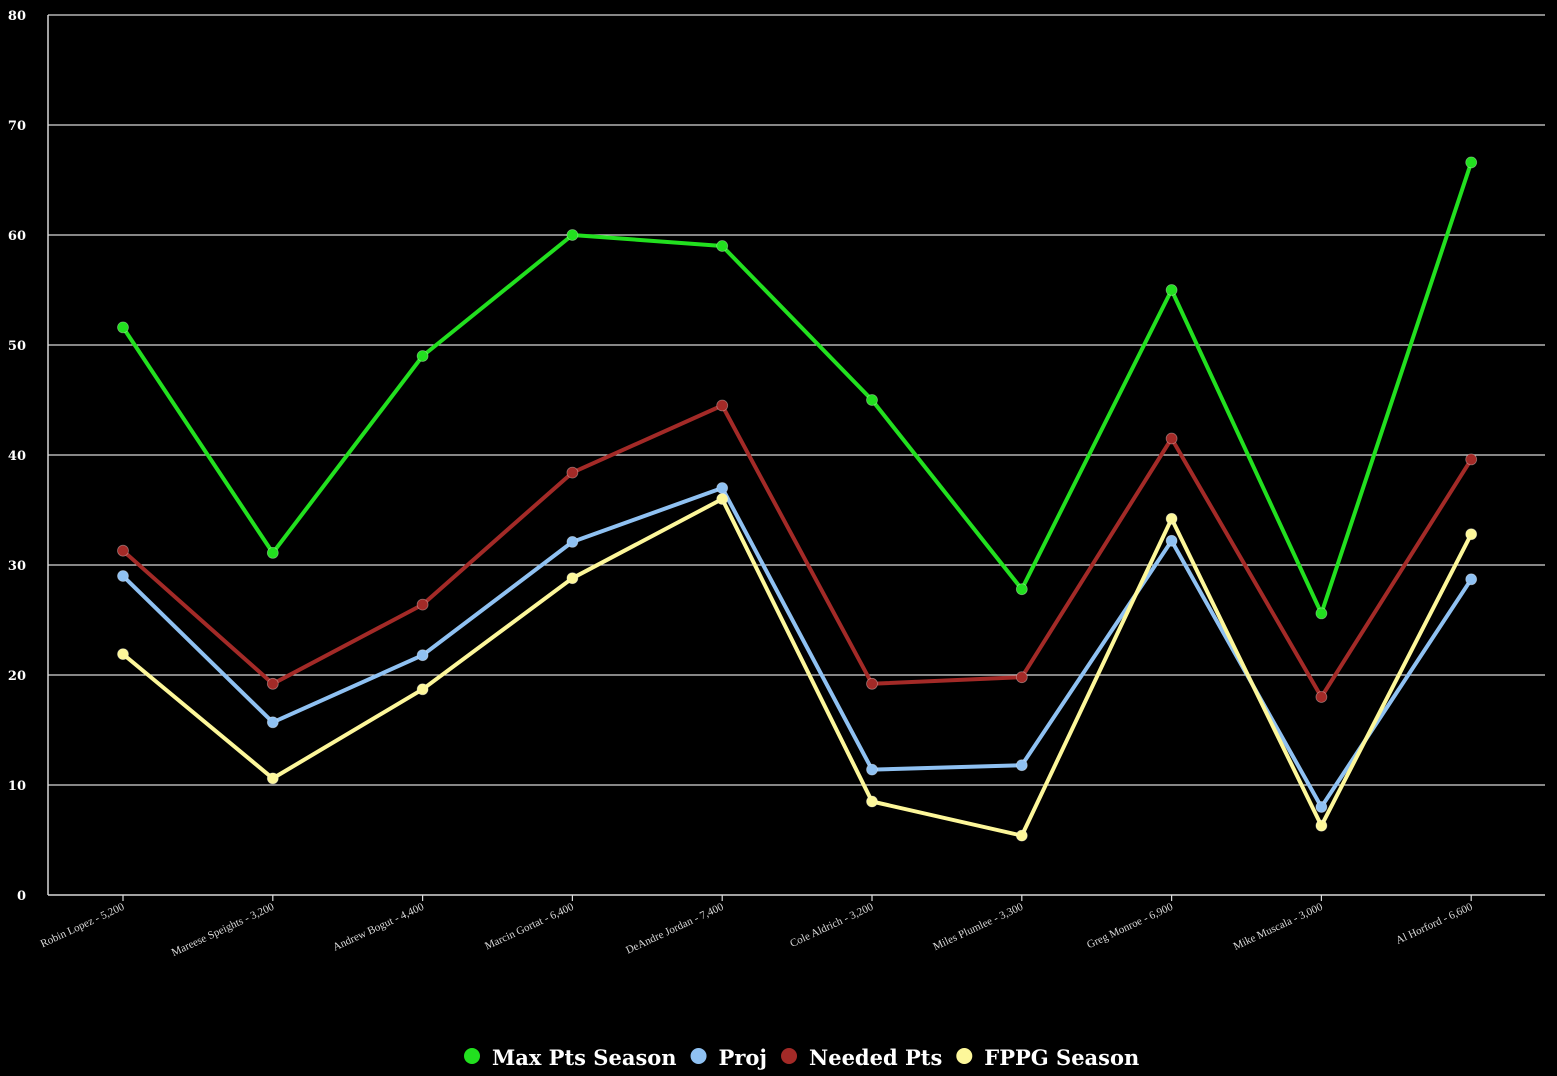 The height and width of the screenshot is (1076, 1557). What do you see at coordinates (17, 236) in the screenshot?
I see `y-tick-label: 60` at bounding box center [17, 236].